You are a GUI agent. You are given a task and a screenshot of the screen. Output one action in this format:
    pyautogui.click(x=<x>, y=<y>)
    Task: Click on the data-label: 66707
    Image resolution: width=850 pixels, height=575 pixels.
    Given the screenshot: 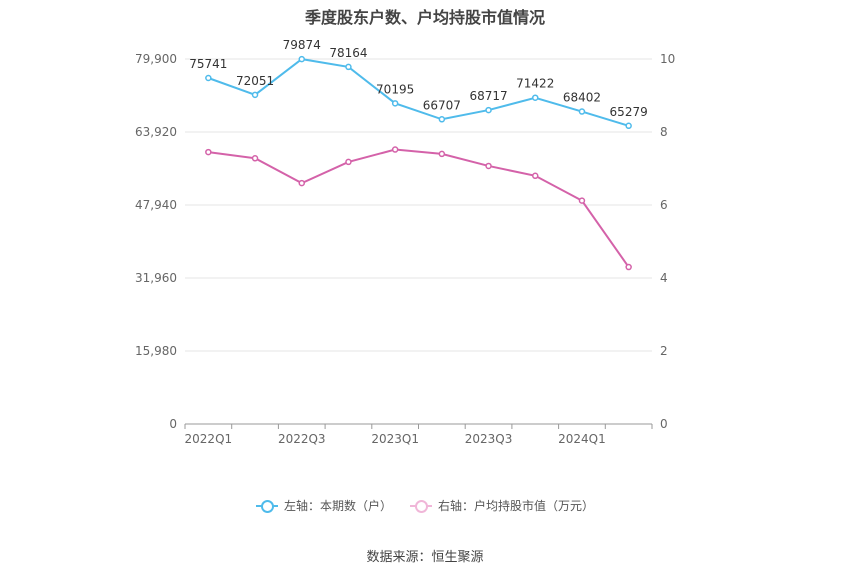 What is the action you would take?
    pyautogui.click(x=442, y=105)
    